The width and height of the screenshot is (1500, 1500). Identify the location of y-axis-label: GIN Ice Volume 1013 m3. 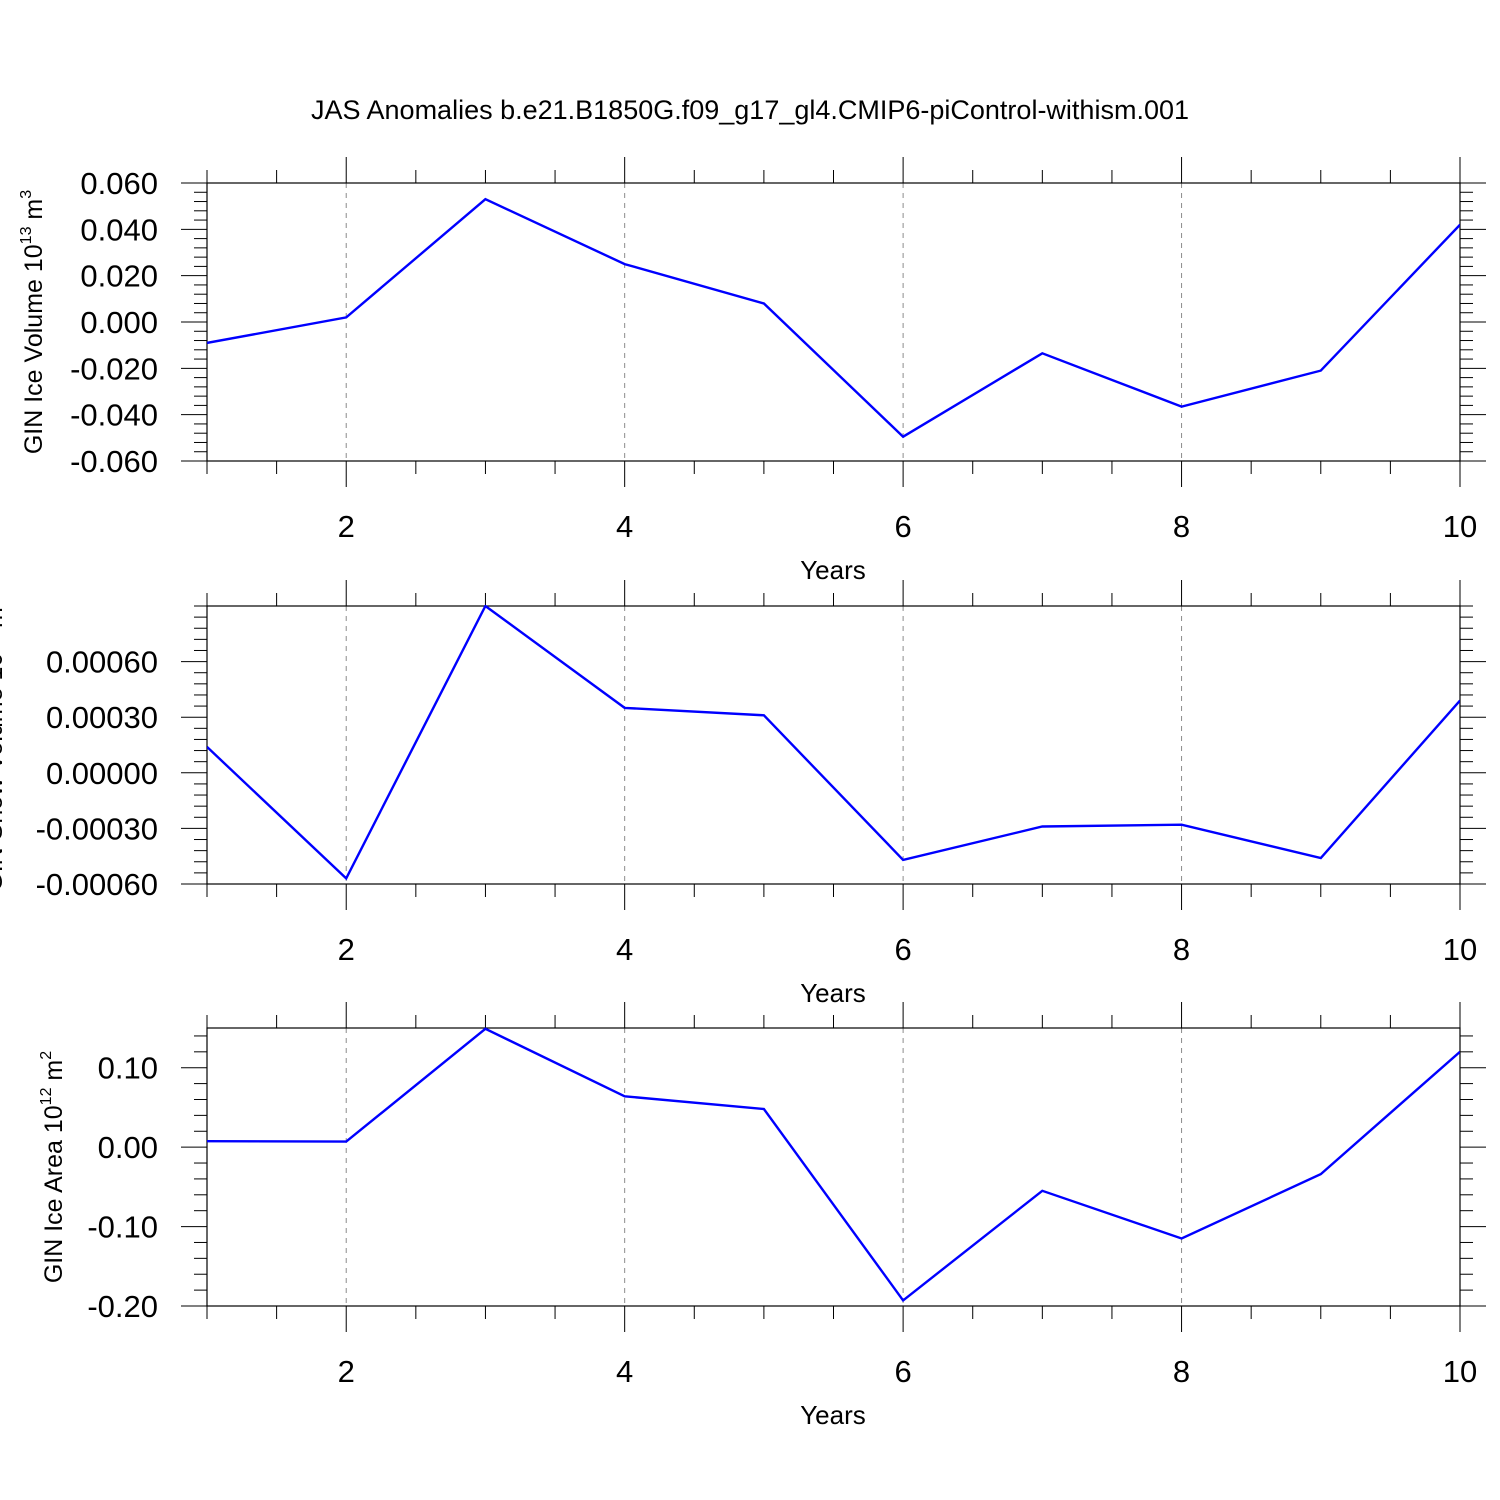
(33, 322).